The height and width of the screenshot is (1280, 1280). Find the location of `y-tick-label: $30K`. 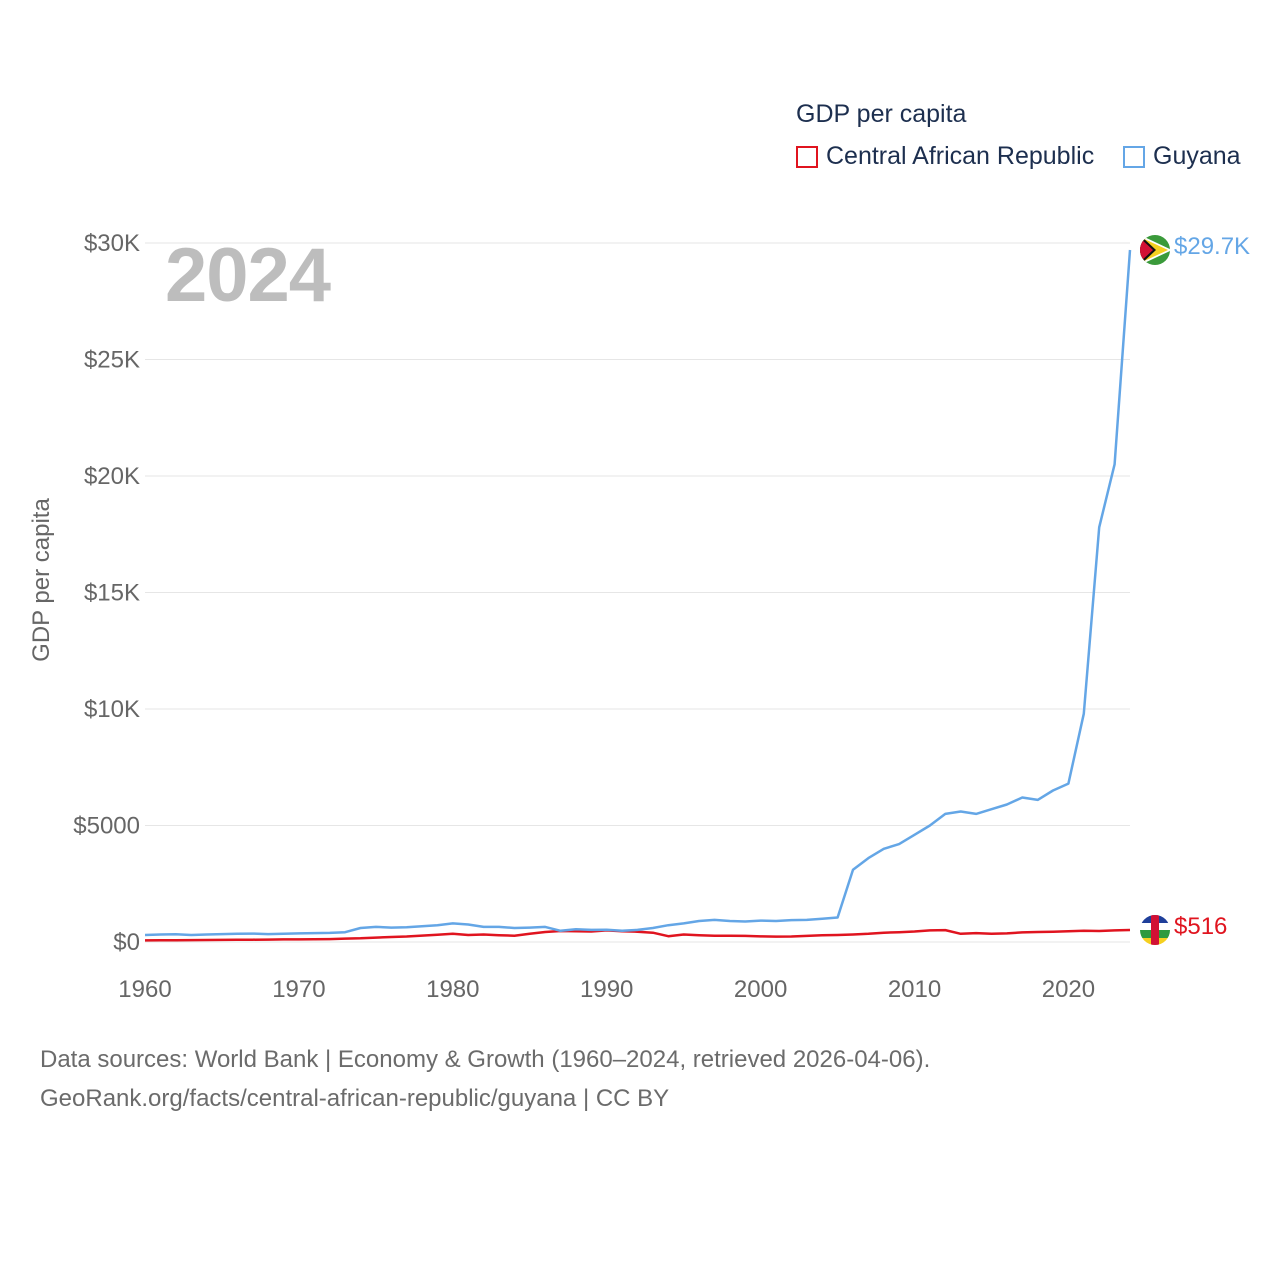

y-tick-label: $30K is located at coordinates (112, 243).